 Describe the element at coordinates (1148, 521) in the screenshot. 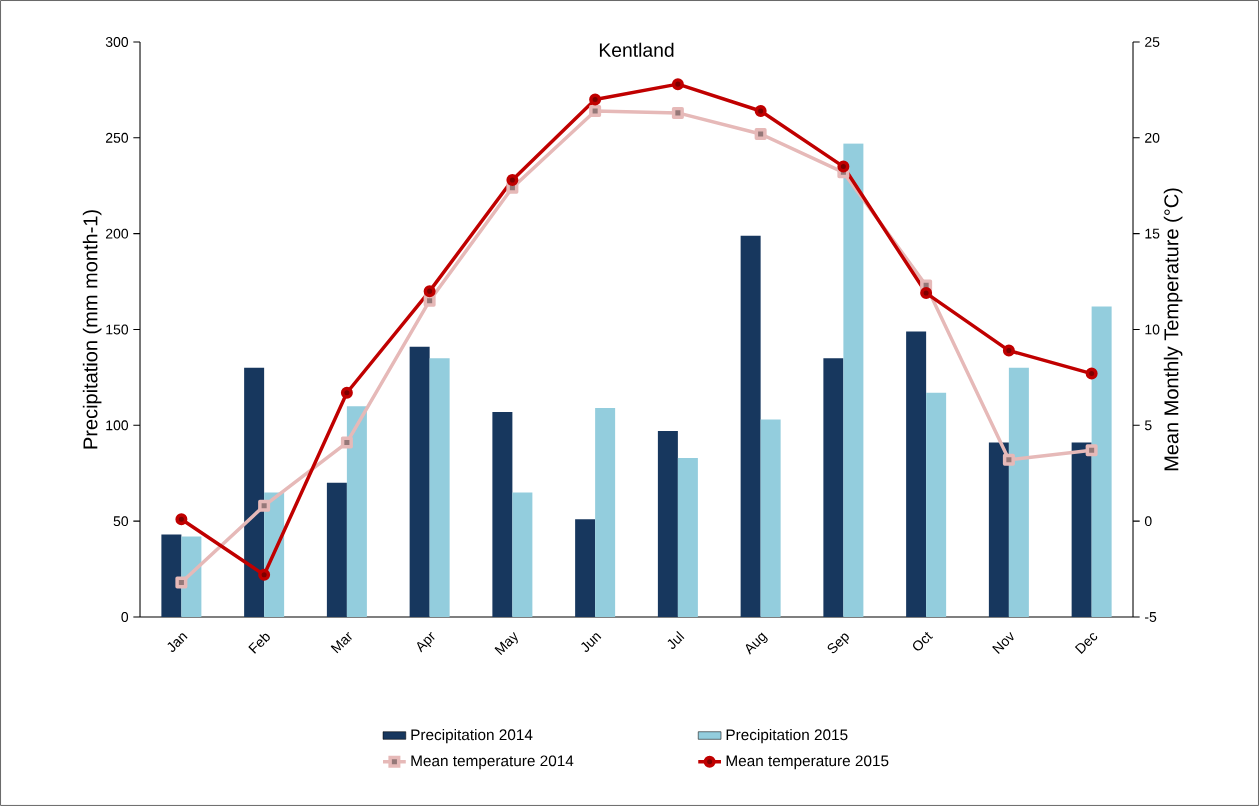

I see `y2-tick-label: 0` at that location.